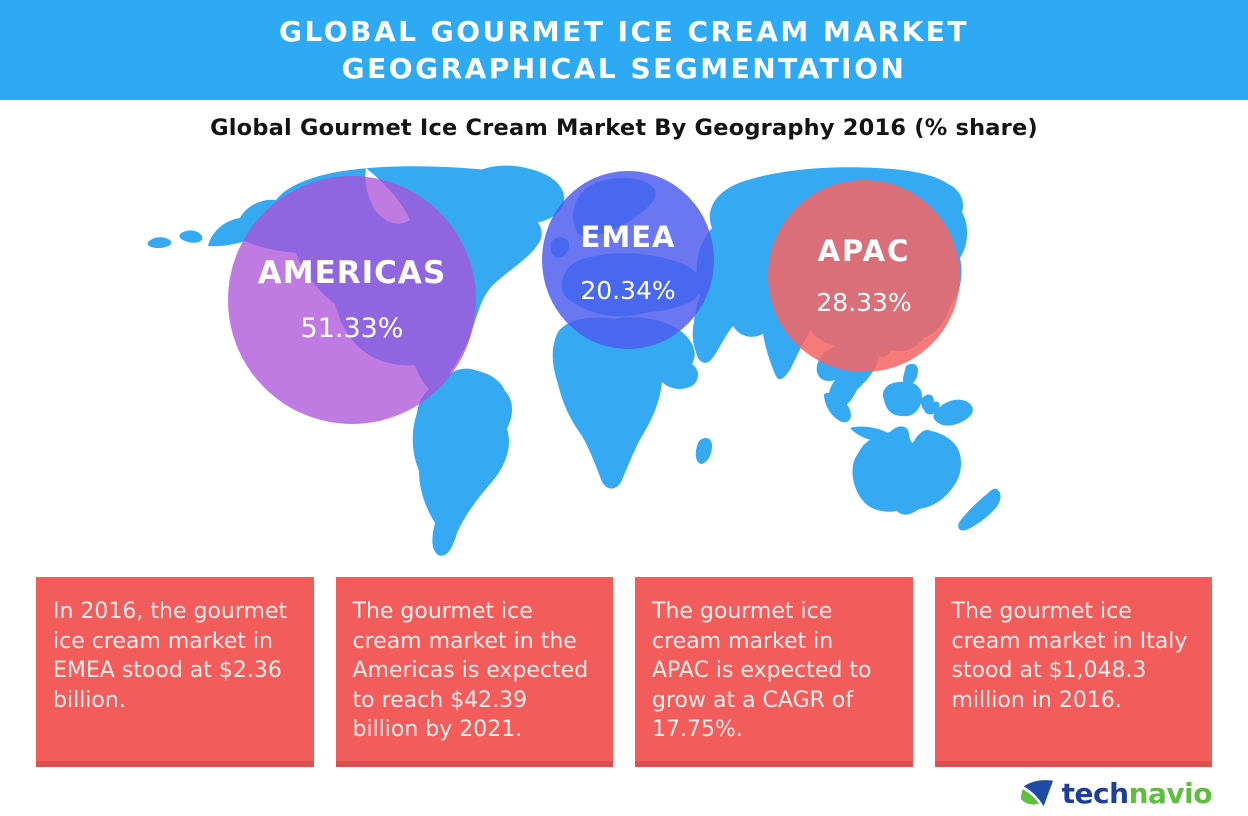 This screenshot has width=1248, height=816. What do you see at coordinates (624, 31) in the screenshot?
I see `header-title-line1: GLOBAL GOURMET ICE CREAM MARKET` at bounding box center [624, 31].